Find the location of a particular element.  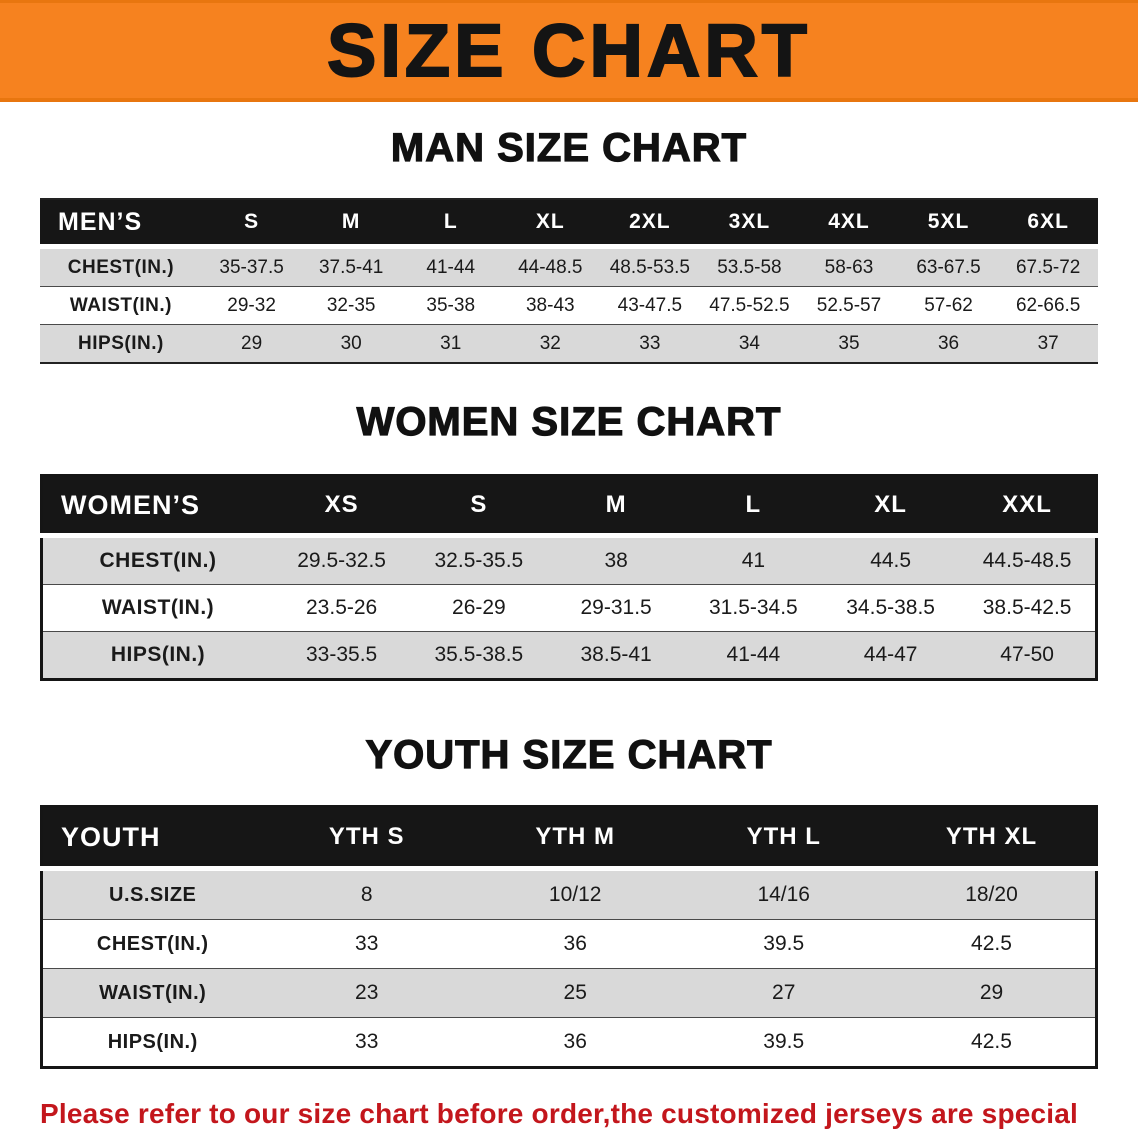

size-column-header: 5XL is located at coordinates (948, 224).